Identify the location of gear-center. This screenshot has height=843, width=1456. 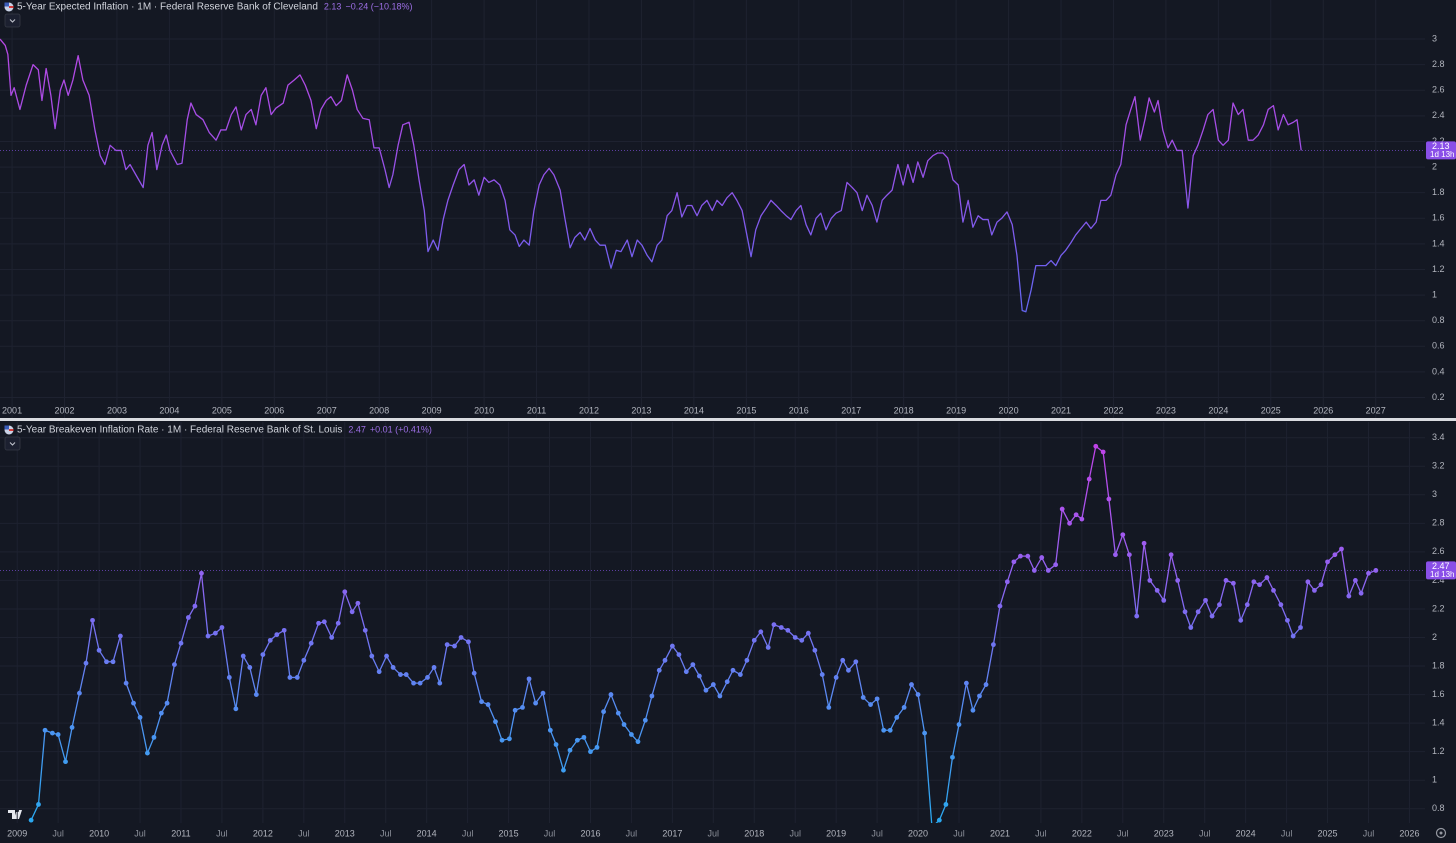
(1441, 833).